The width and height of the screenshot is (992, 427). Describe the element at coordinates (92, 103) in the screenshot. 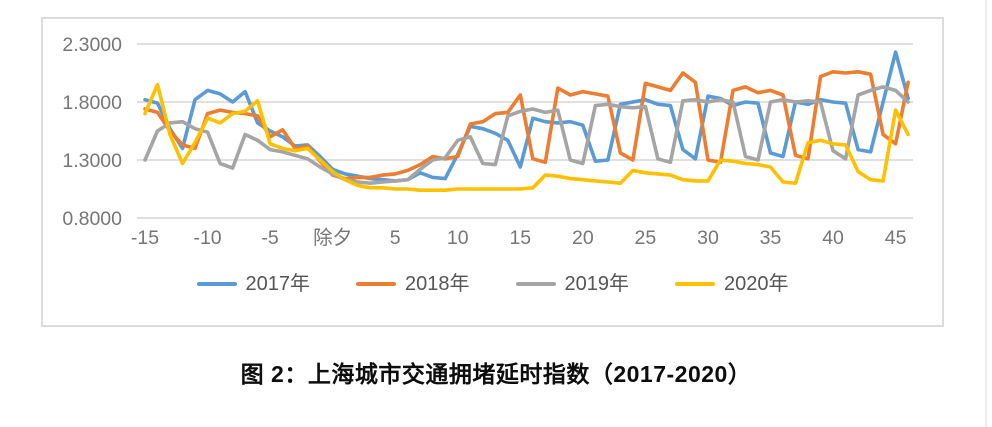

I see `y-tick-label: 1.8000` at that location.